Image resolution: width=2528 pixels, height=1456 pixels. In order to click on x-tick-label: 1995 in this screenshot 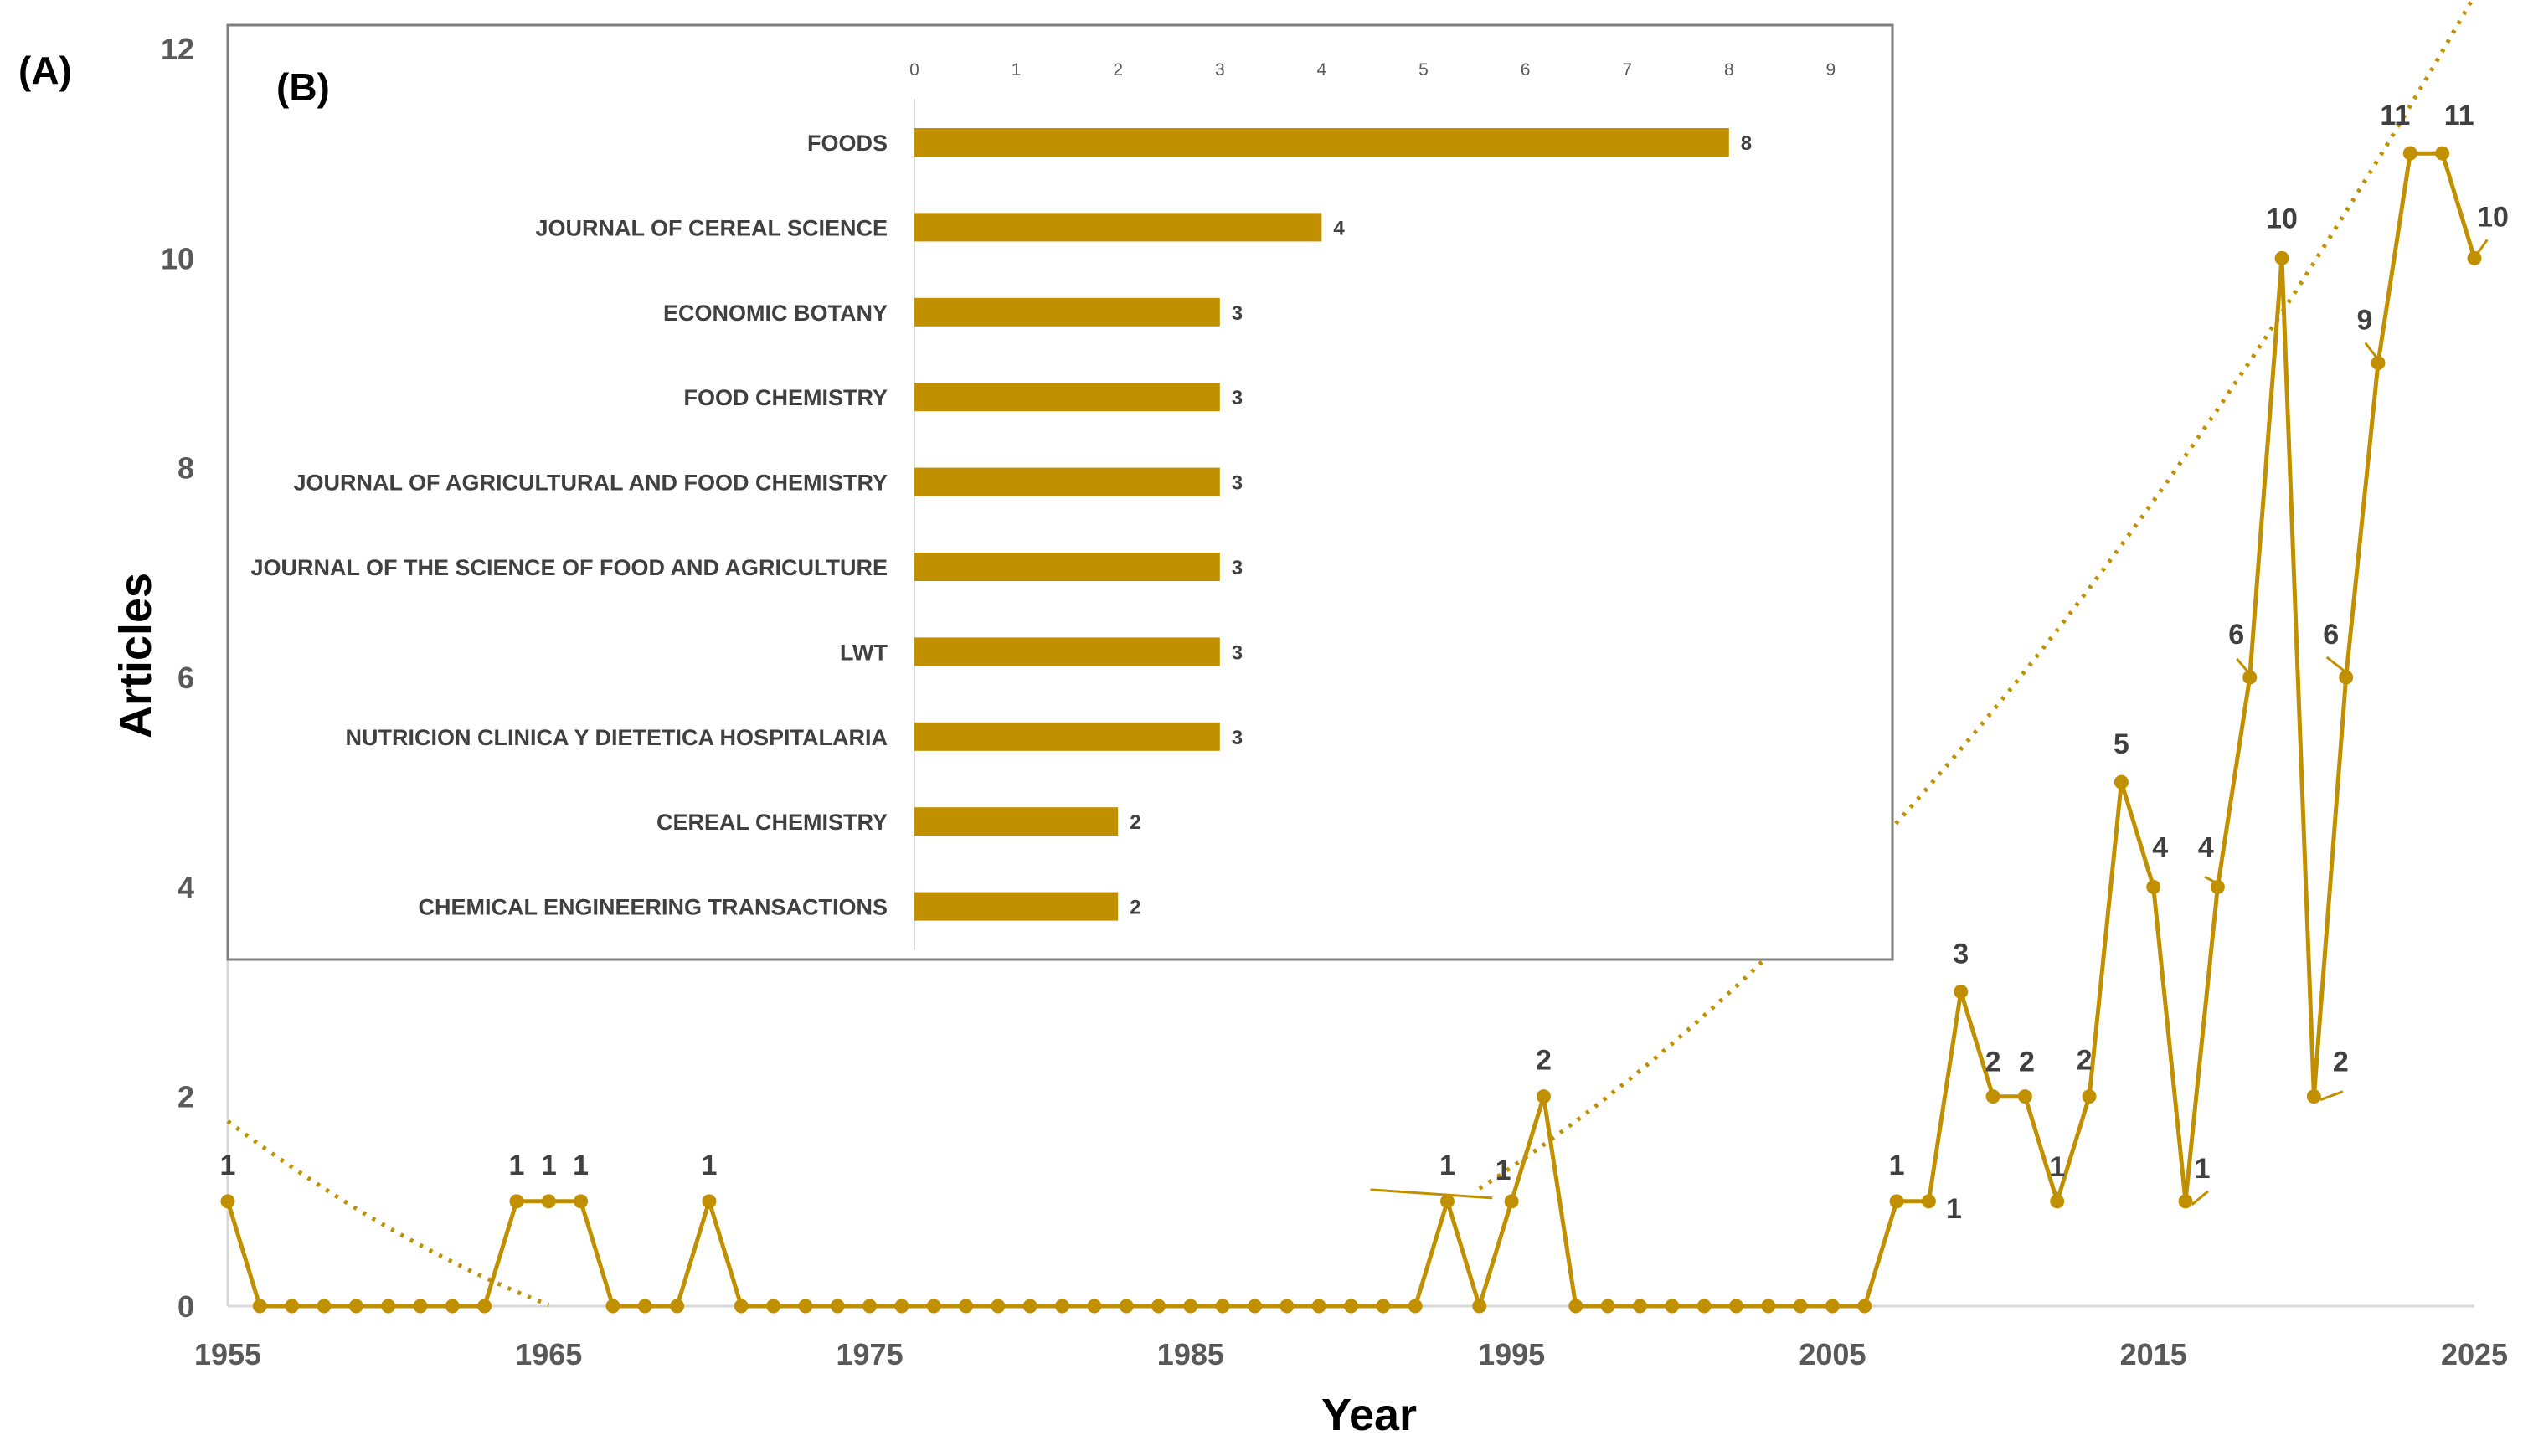, I will do `click(1511, 1354)`.